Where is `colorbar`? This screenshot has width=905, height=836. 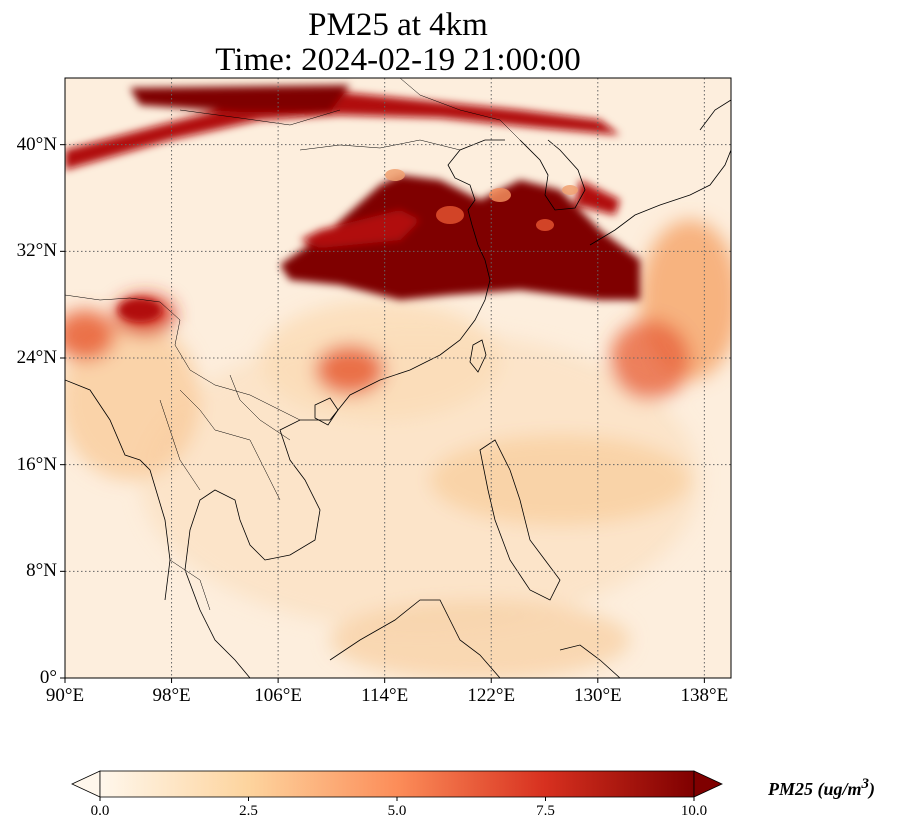 colorbar is located at coordinates (397, 785).